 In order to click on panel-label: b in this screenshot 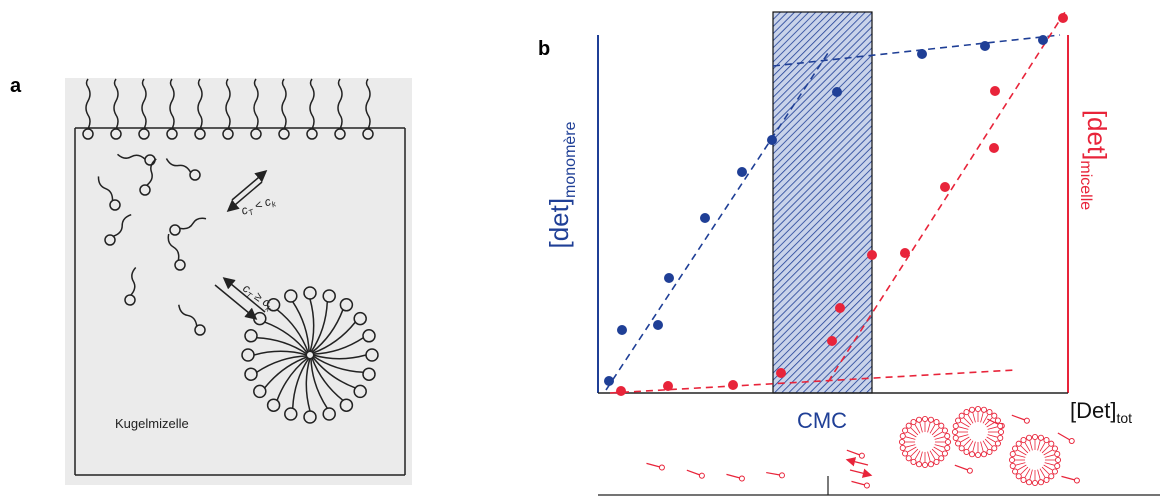, I will do `click(544, 49)`.